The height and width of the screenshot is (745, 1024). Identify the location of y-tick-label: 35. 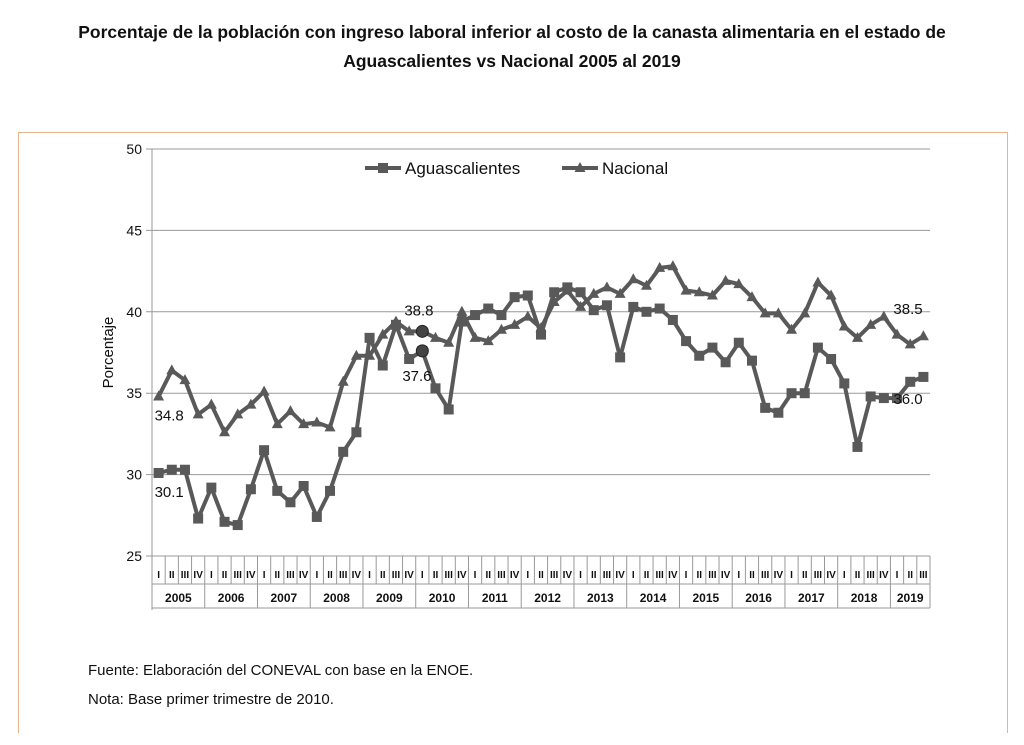
(134, 393).